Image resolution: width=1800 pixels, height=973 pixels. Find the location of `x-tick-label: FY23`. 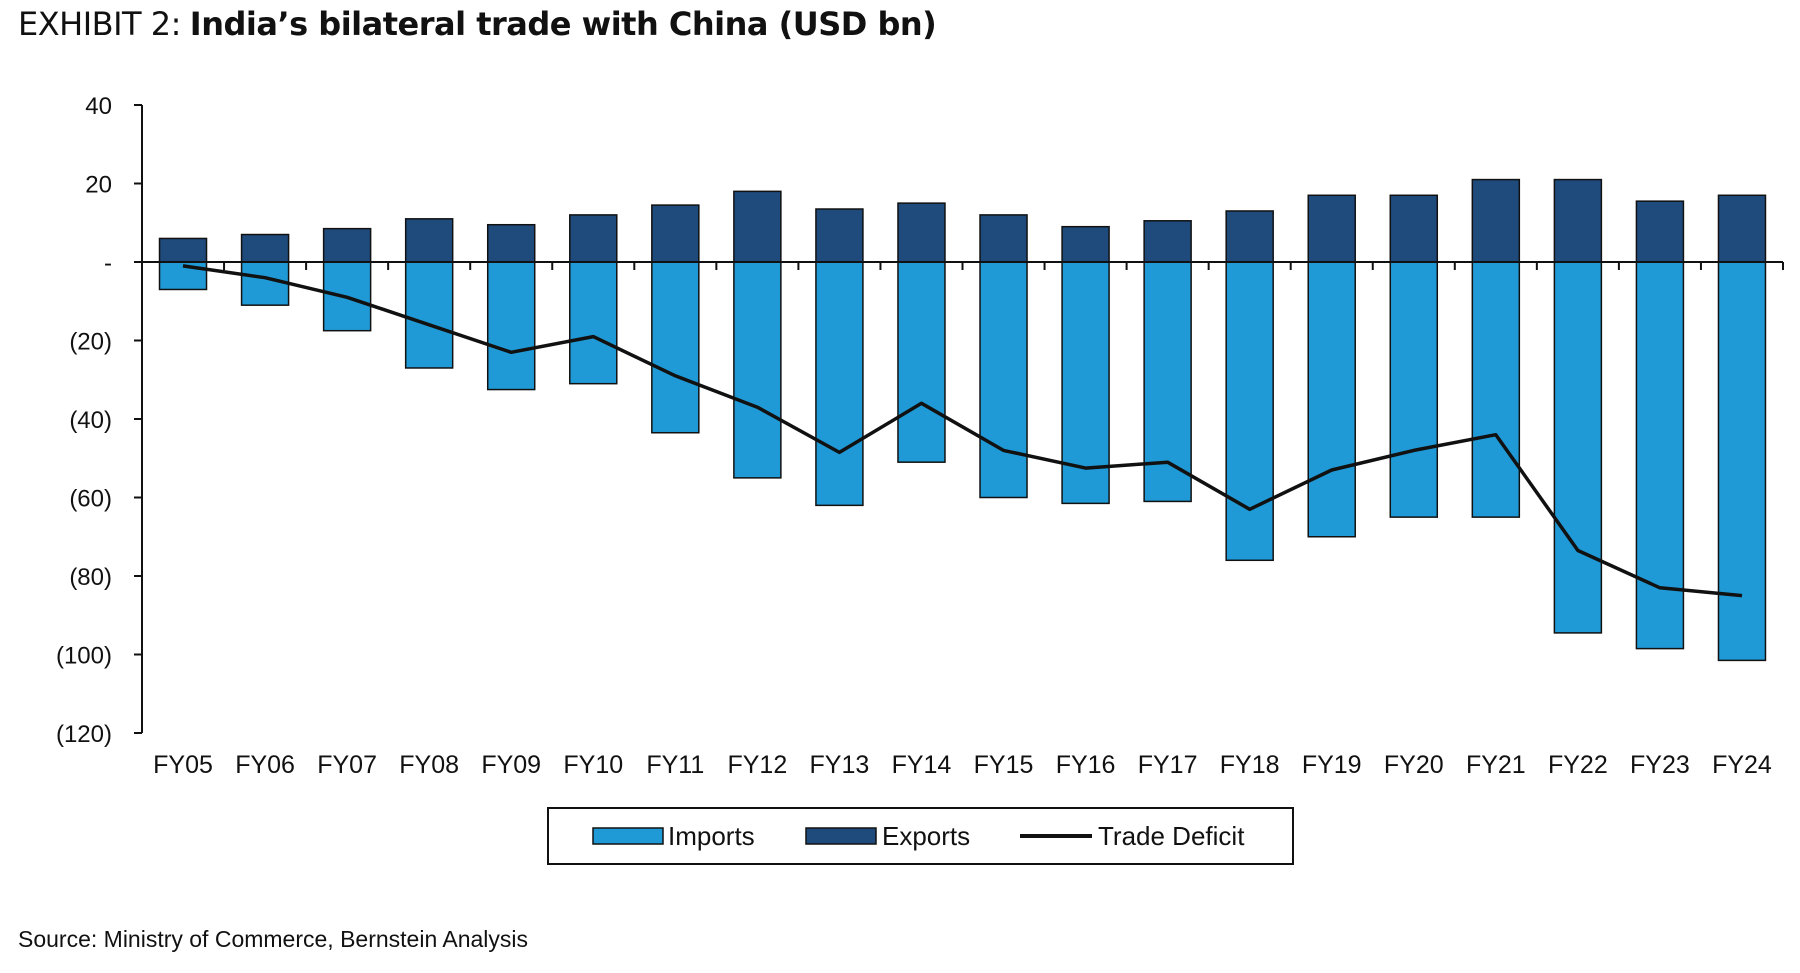

x-tick-label: FY23 is located at coordinates (1660, 765).